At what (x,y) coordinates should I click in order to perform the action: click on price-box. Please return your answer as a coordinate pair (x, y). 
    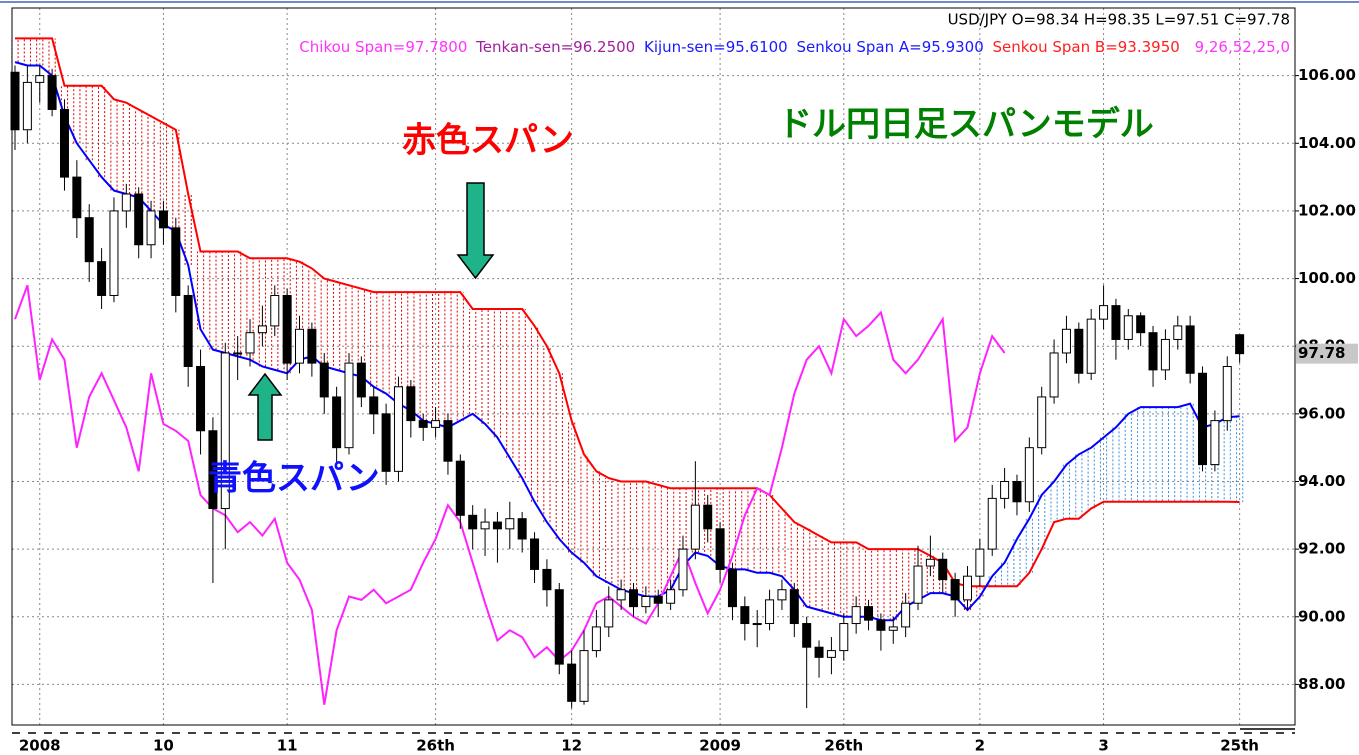
    Looking at the image, I should click on (1327, 353).